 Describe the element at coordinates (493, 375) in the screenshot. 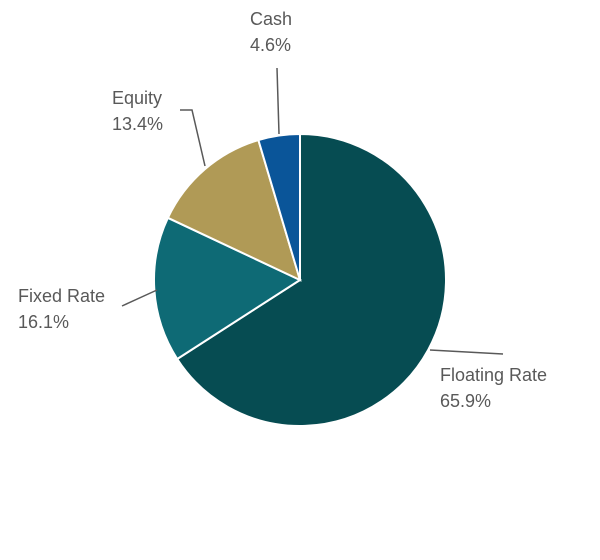

I see `slice-label: Floating Rate` at that location.